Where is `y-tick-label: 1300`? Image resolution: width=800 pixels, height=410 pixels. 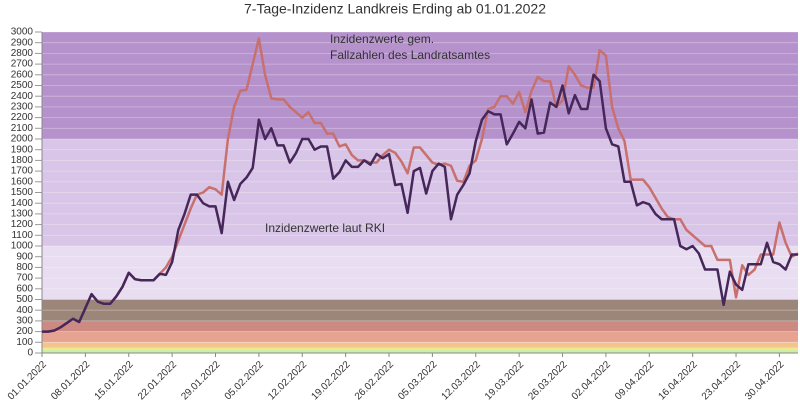
y-tick-label: 1300 is located at coordinates (22, 214).